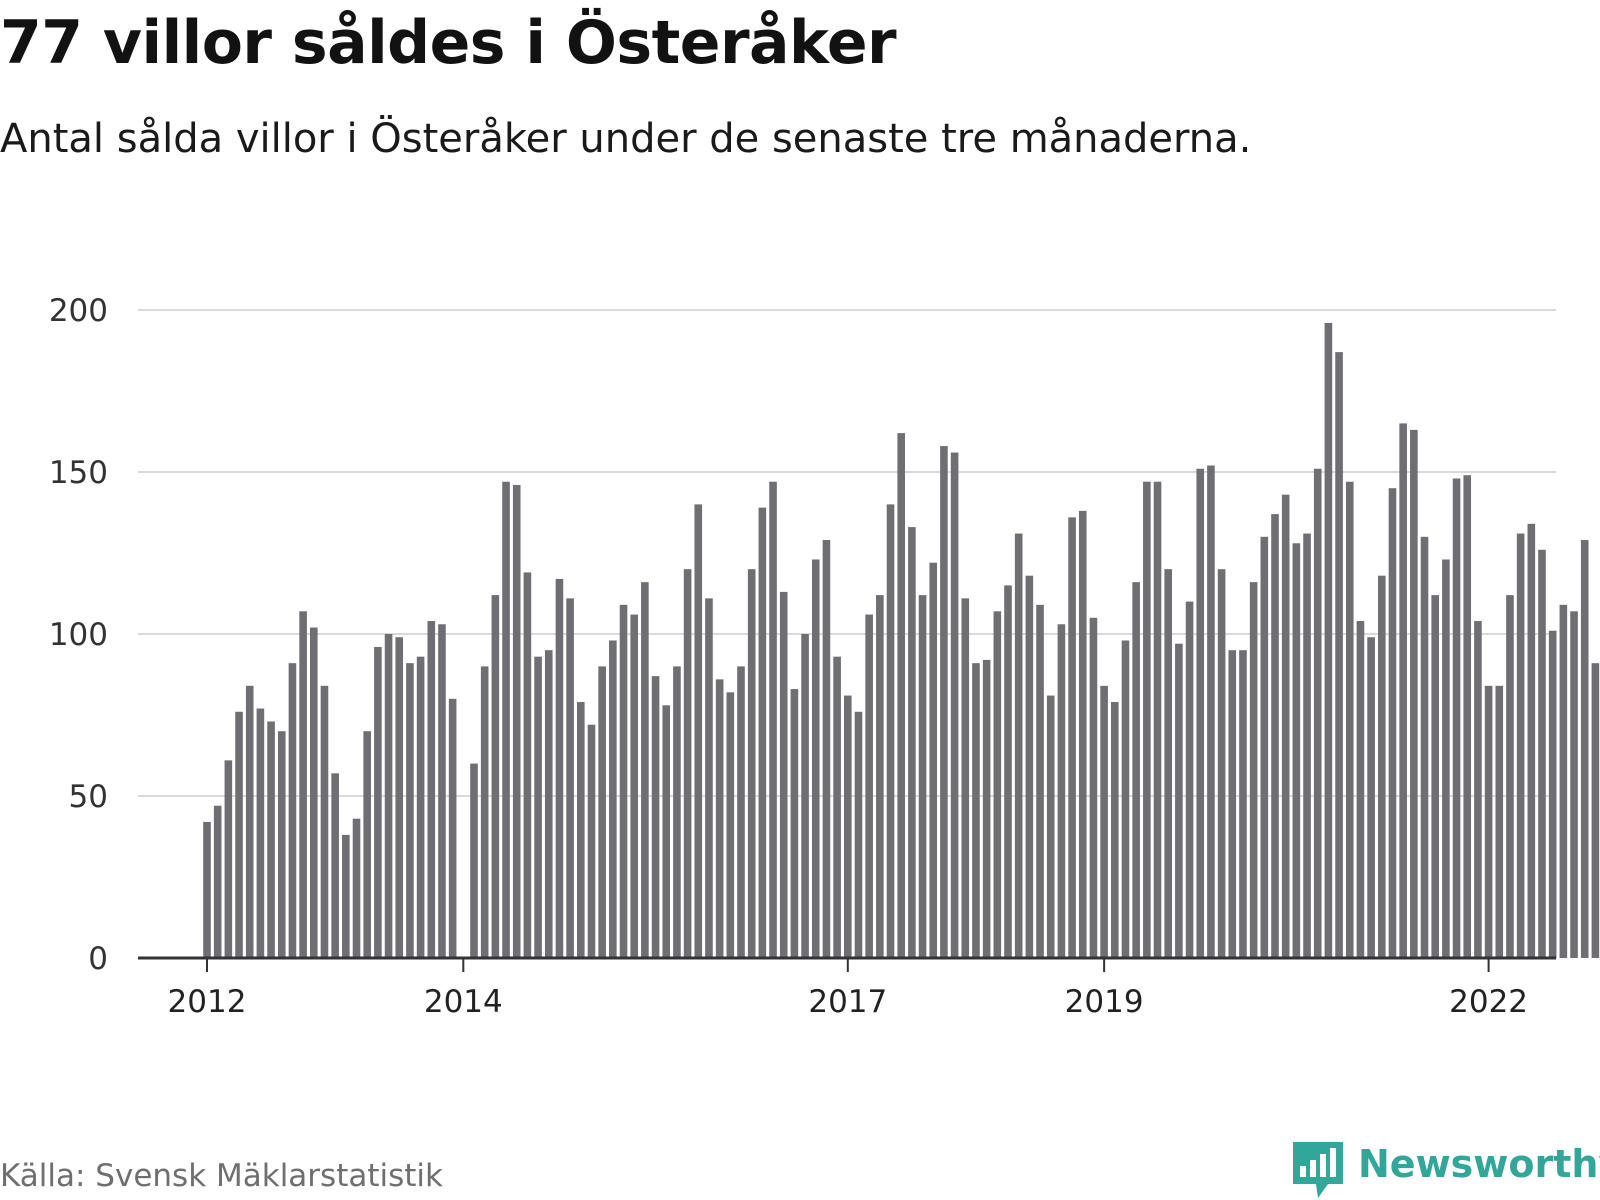 This screenshot has height=1200, width=1600. I want to click on y-tick-label: 150, so click(78, 473).